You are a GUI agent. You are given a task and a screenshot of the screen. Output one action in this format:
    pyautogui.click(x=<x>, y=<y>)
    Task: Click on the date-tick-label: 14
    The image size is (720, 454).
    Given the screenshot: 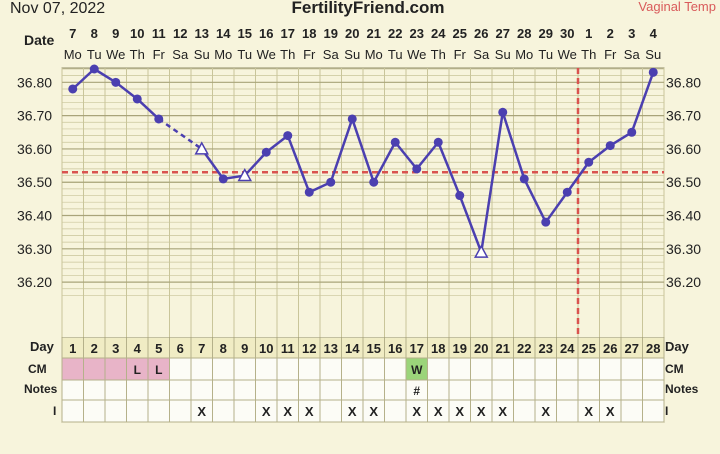 What is the action you would take?
    pyautogui.click(x=223, y=33)
    